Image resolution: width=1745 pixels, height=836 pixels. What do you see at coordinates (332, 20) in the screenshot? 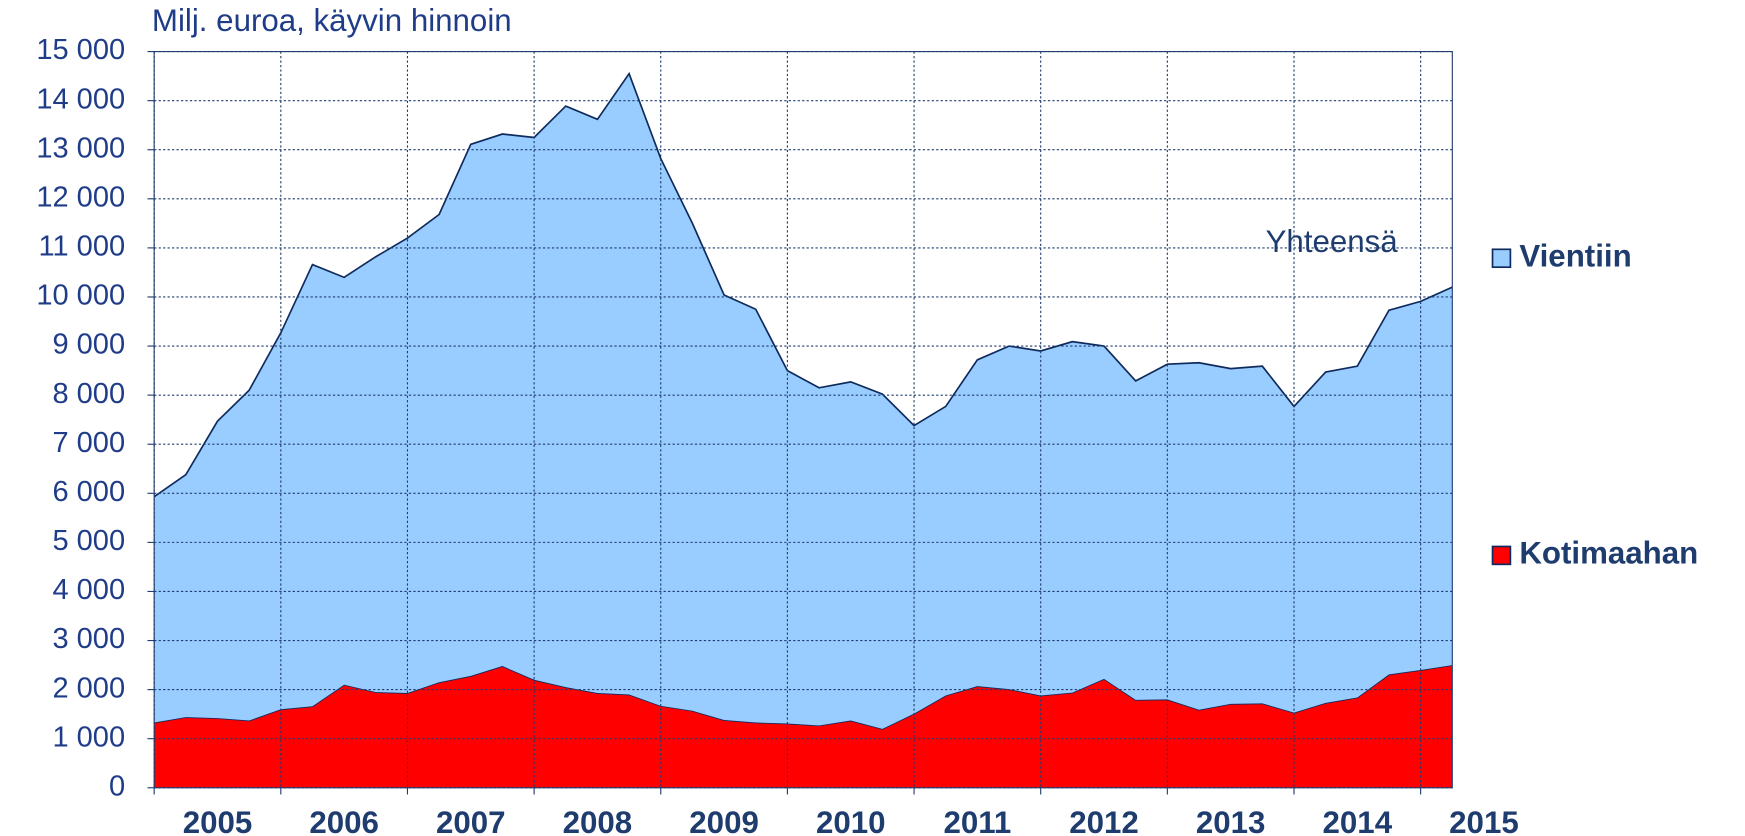
I see `y-axis-label: Milj. euroa, käyvin hinnoin` at bounding box center [332, 20].